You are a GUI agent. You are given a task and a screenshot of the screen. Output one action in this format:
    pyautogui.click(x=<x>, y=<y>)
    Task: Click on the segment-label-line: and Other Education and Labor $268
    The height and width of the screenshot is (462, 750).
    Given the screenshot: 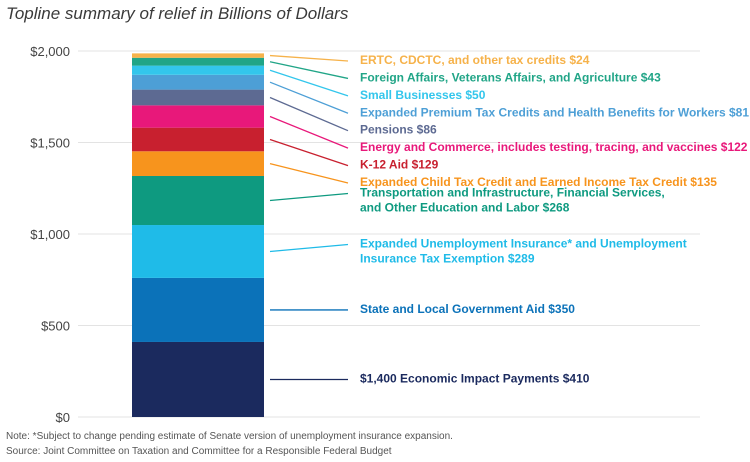 What is the action you would take?
    pyautogui.click(x=465, y=208)
    